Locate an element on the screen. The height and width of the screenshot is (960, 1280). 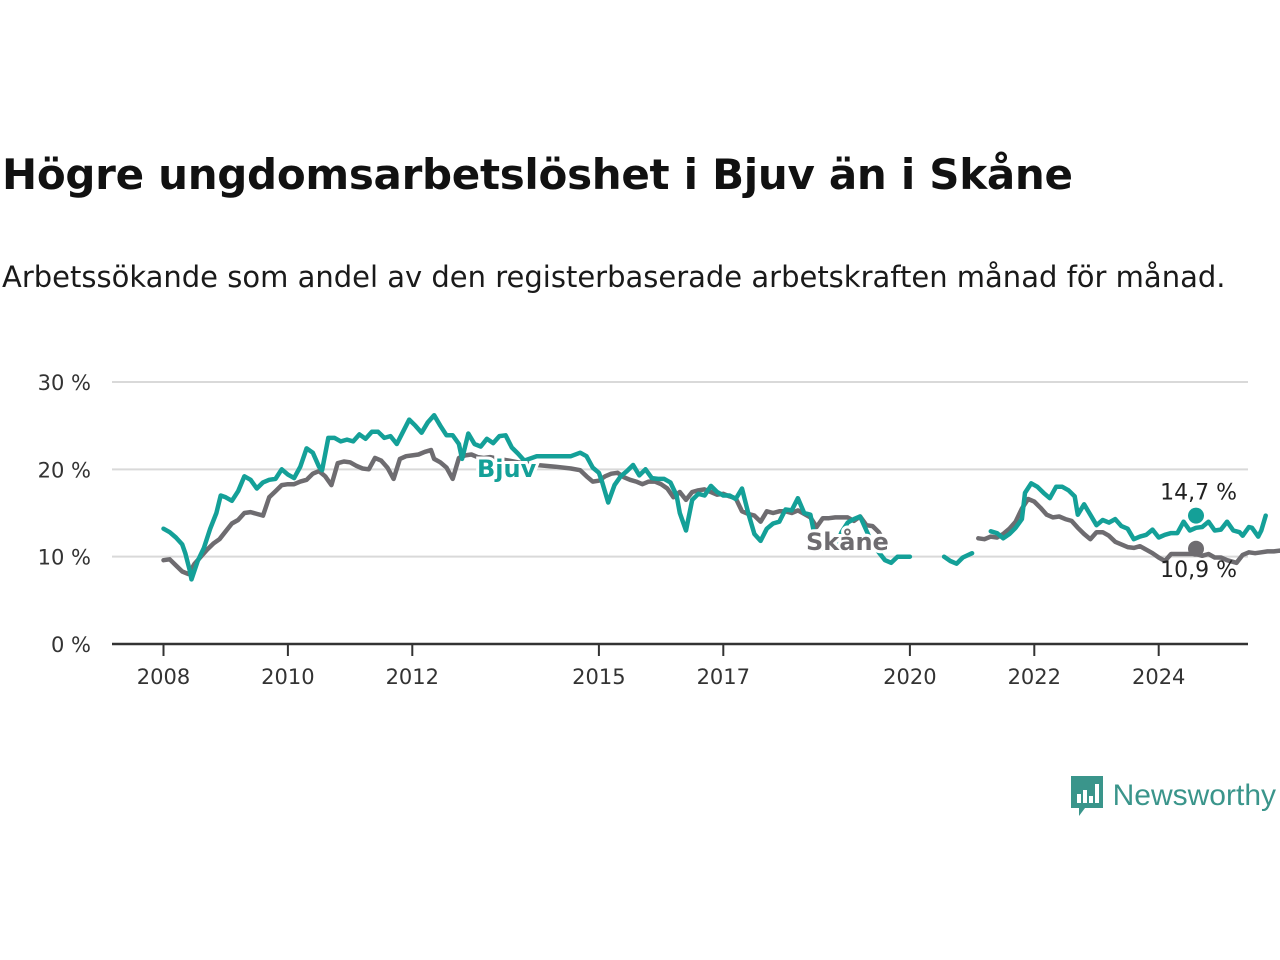
y-tick-label: 10 % is located at coordinates (64, 558).